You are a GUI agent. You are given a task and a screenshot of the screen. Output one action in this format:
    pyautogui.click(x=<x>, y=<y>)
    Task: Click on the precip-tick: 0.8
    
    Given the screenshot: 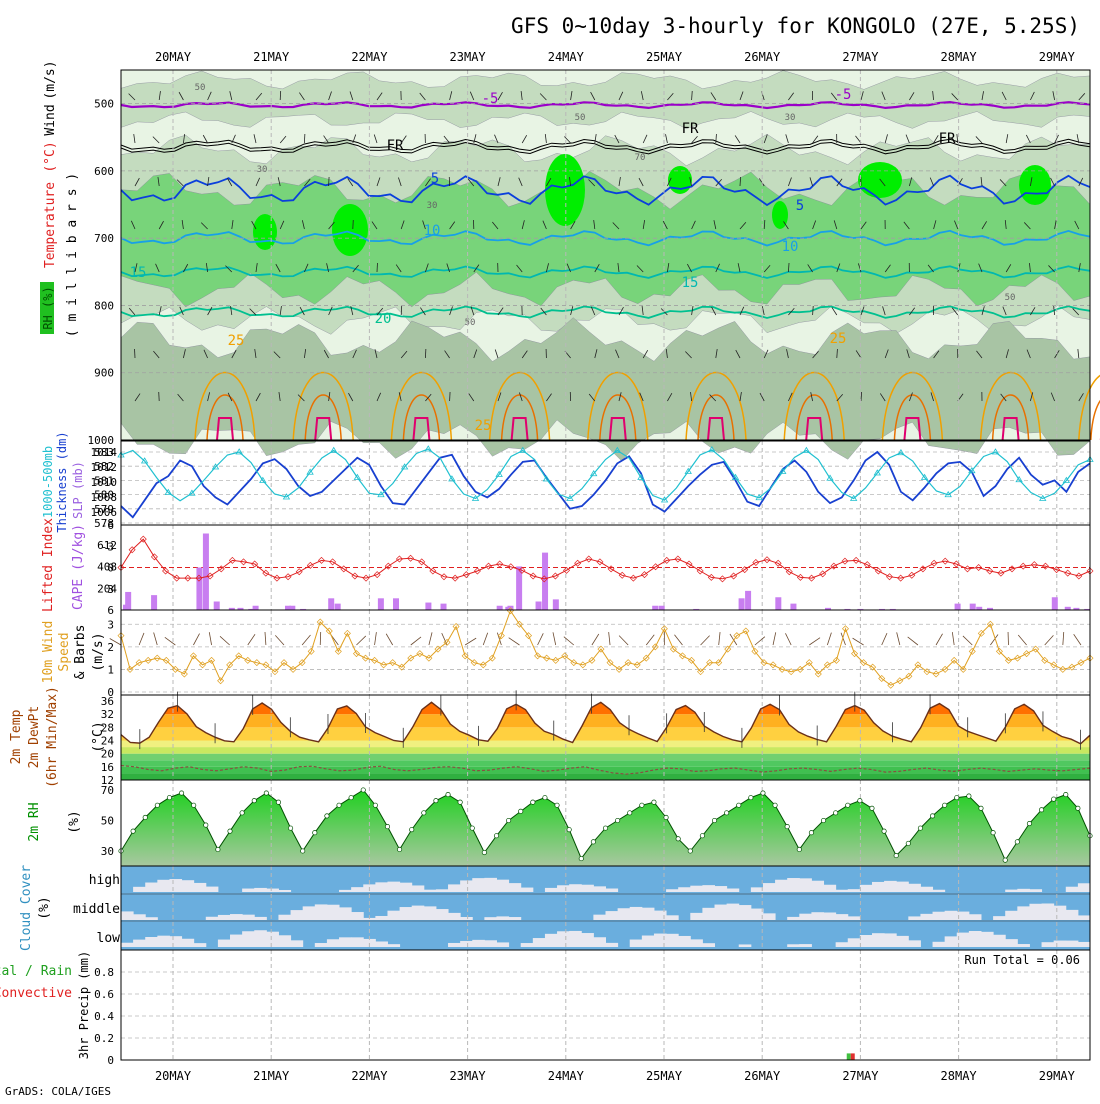 What is the action you would take?
    pyautogui.click(x=104, y=972)
    